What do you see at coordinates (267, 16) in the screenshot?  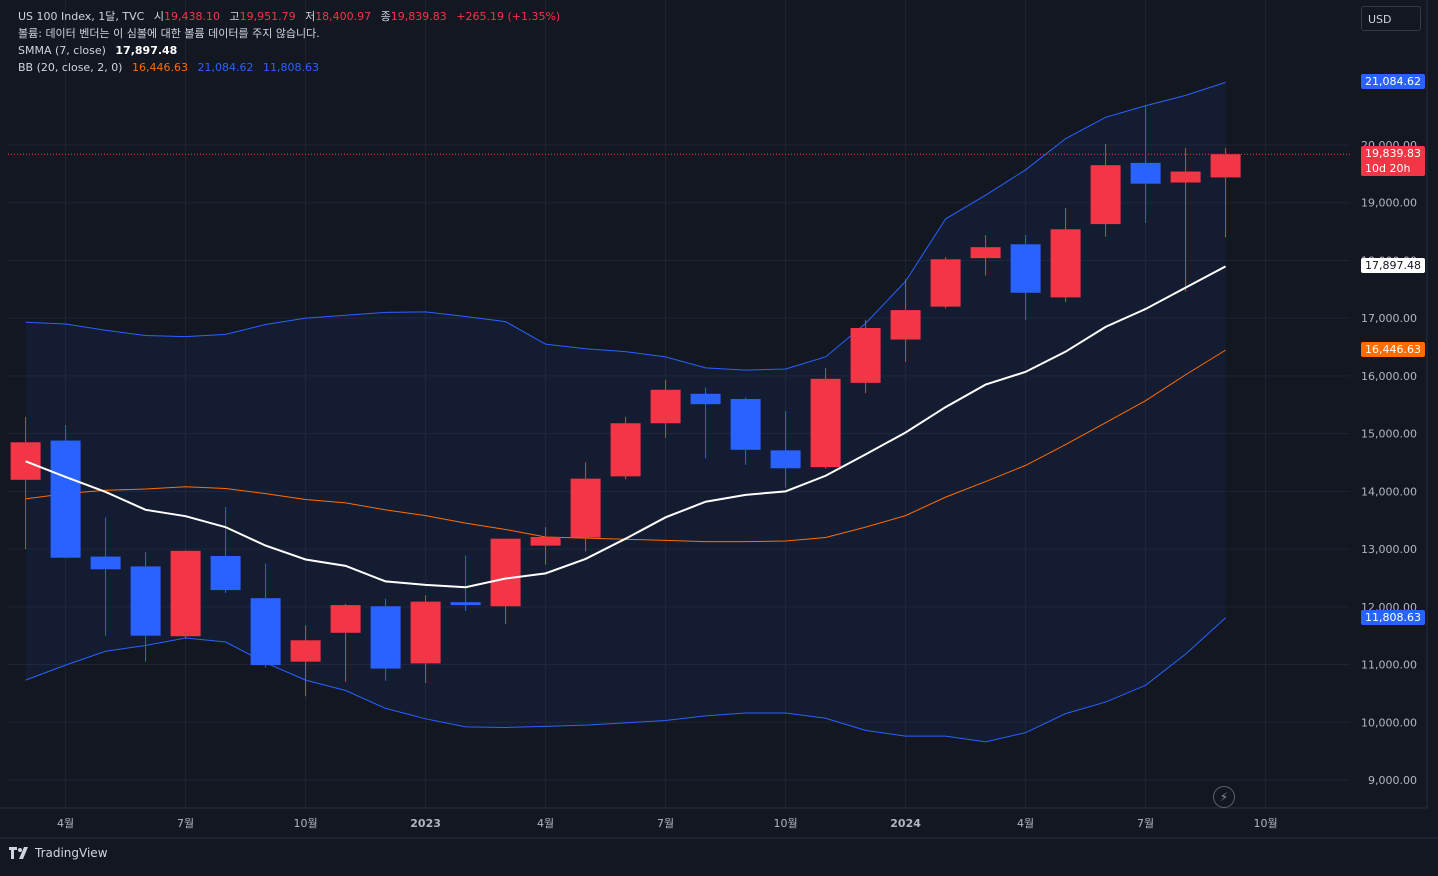 I see `high-value: 19,951.79` at bounding box center [267, 16].